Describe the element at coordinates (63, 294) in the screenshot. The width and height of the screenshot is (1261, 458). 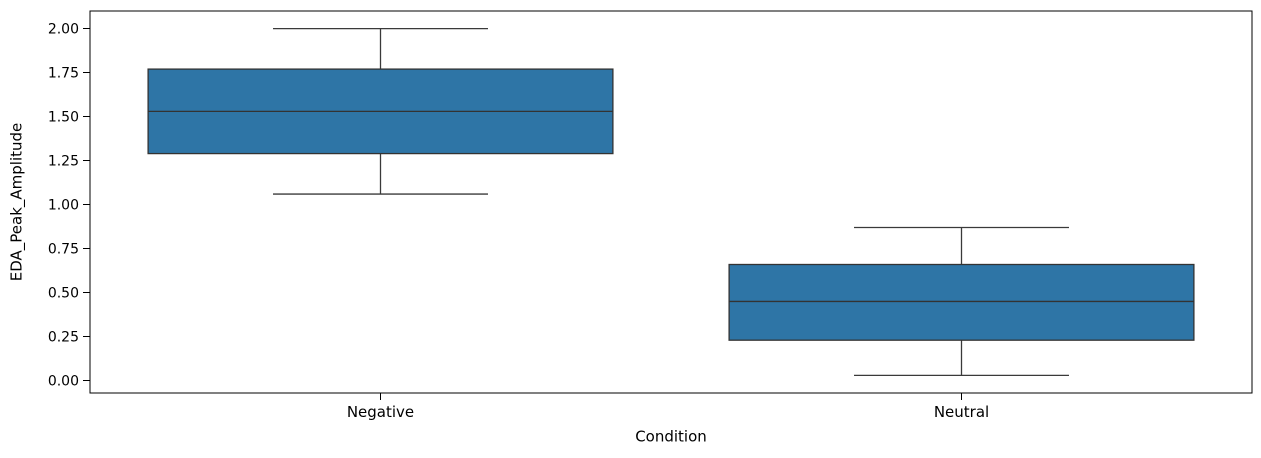
I see `y-tick-label: 0.50` at that location.